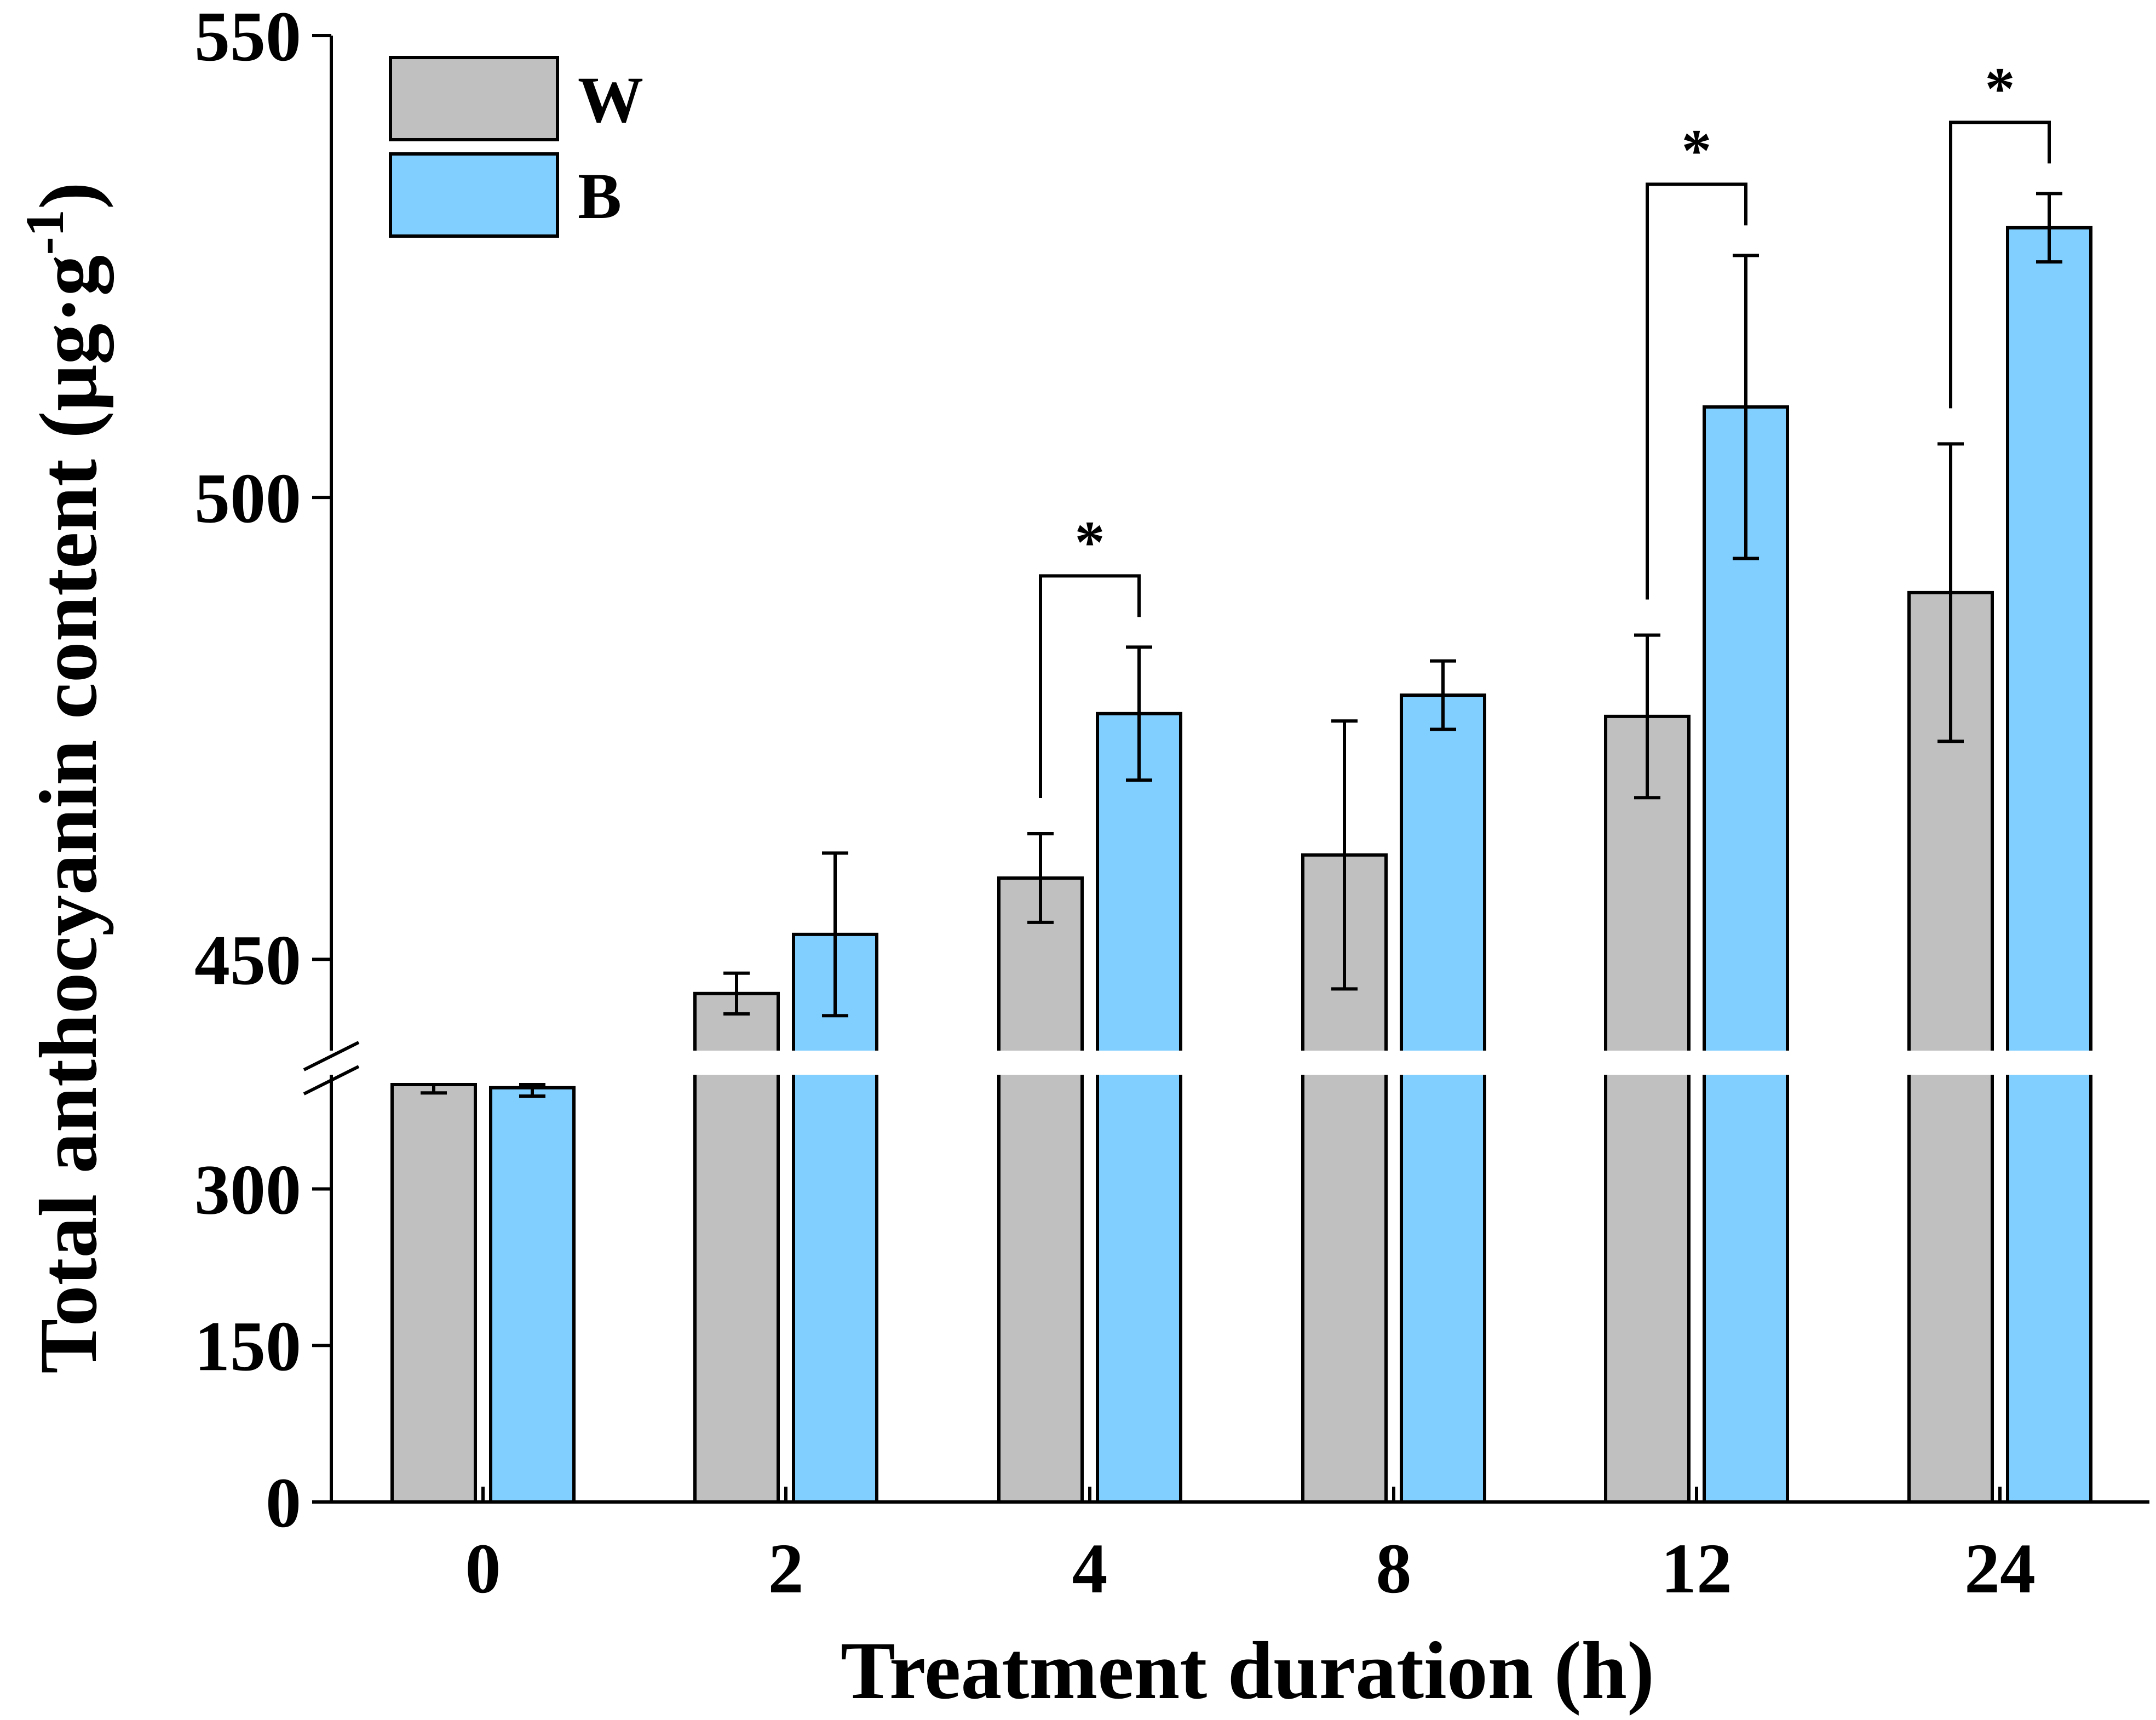  Describe the element at coordinates (474, 195) in the screenshot. I see `legend-swatch-b` at that location.